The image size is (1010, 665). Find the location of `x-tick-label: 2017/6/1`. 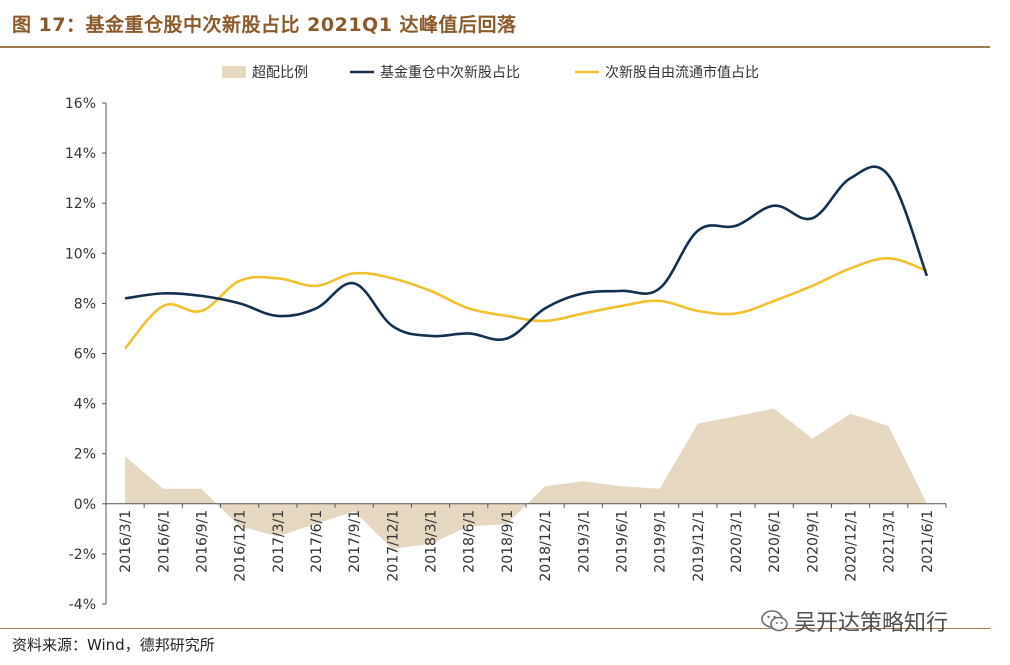

x-tick-label: 2017/6/1 is located at coordinates (317, 541).